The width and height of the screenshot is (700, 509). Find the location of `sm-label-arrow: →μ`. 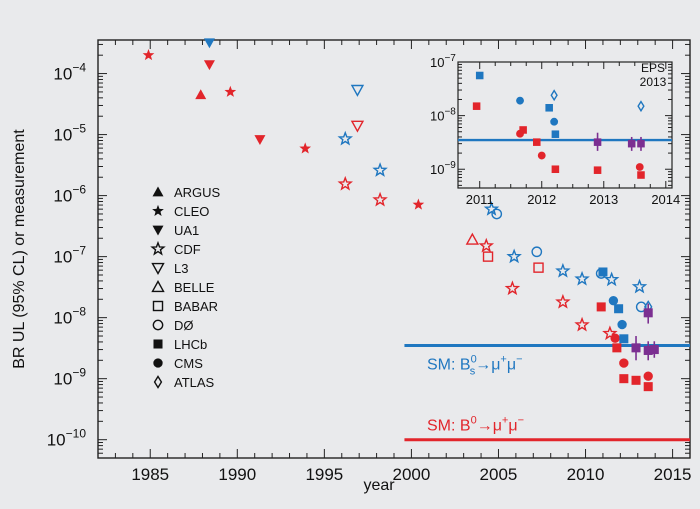

sm-label-arrow: →μ is located at coordinates (489, 426).